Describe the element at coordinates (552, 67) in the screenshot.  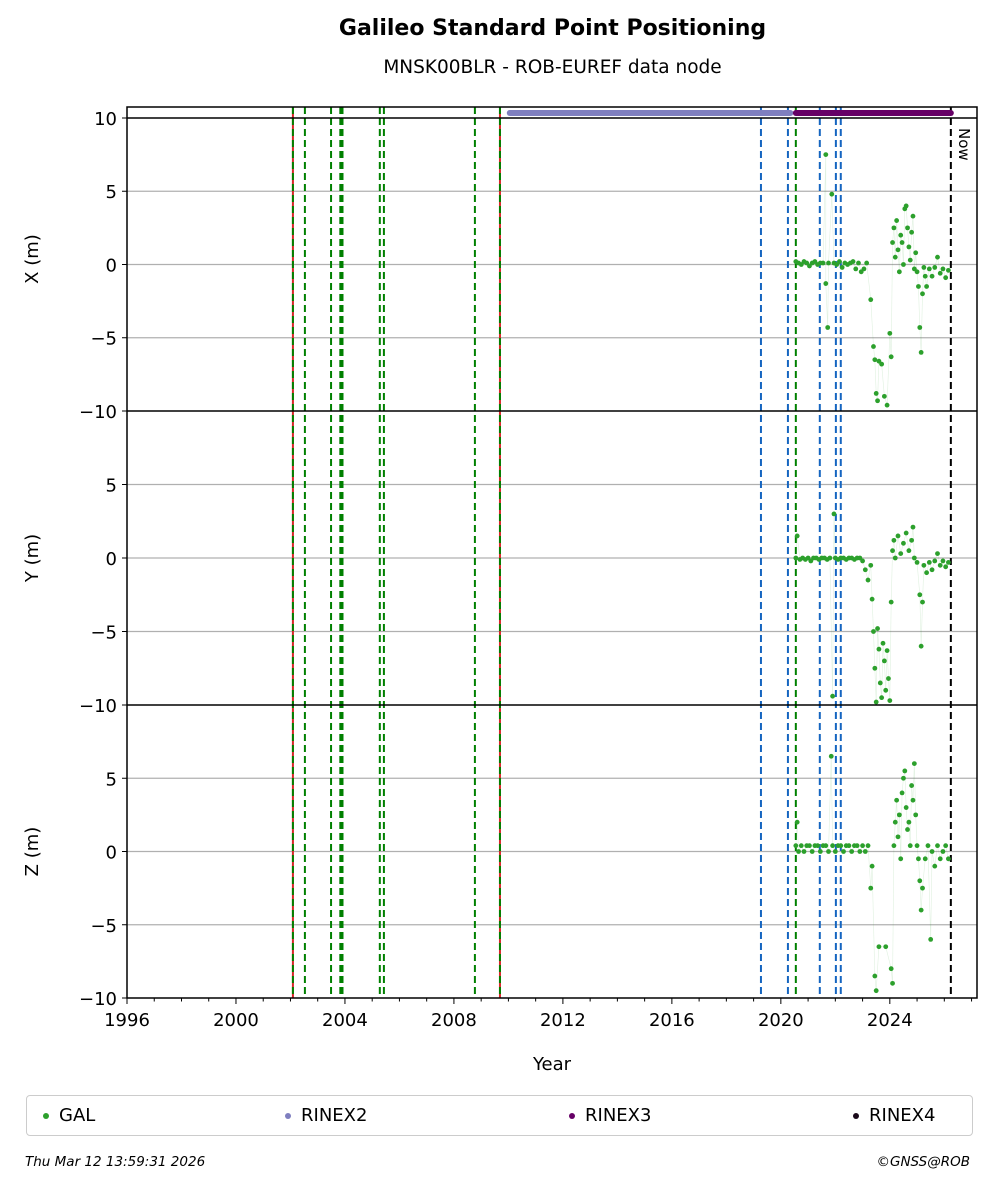
I see `chart-subtitle: MNSK00BLR - ROB-EUREF data node` at that location.